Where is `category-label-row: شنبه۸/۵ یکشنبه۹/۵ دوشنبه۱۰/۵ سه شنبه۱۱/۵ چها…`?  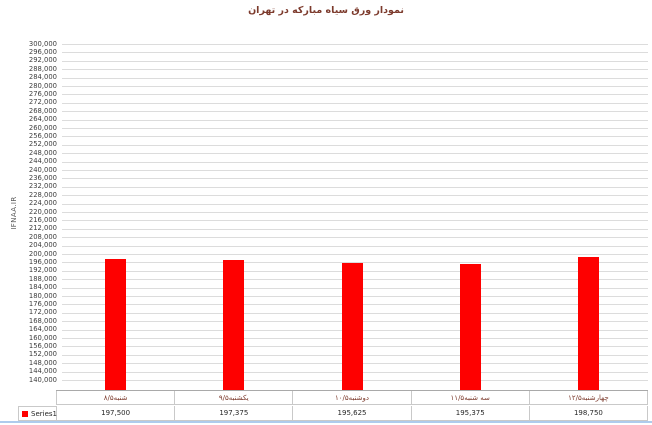
category-label-row: شنبه۸/۵ یکشنبه۹/۵ دوشنبه۱۰/۵ سه شنبه۱۱/۵ چها… is located at coordinates (352, 397).